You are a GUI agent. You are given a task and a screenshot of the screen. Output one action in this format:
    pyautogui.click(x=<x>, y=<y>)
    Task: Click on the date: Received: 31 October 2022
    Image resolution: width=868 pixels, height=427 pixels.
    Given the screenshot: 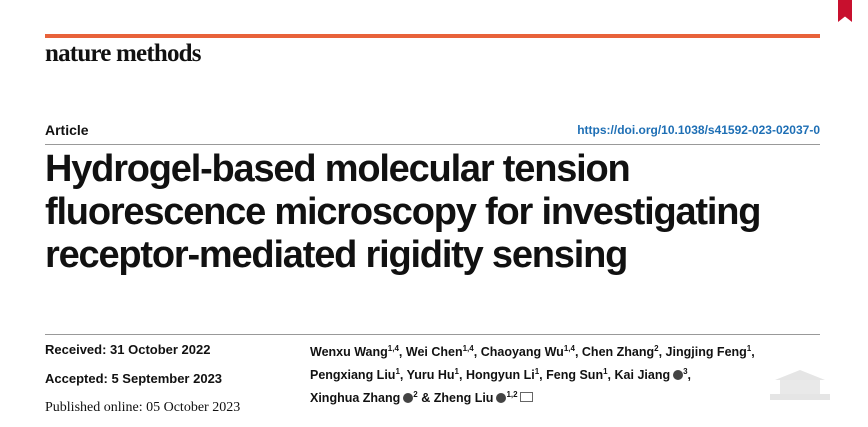 What is the action you would take?
    pyautogui.click(x=128, y=349)
    